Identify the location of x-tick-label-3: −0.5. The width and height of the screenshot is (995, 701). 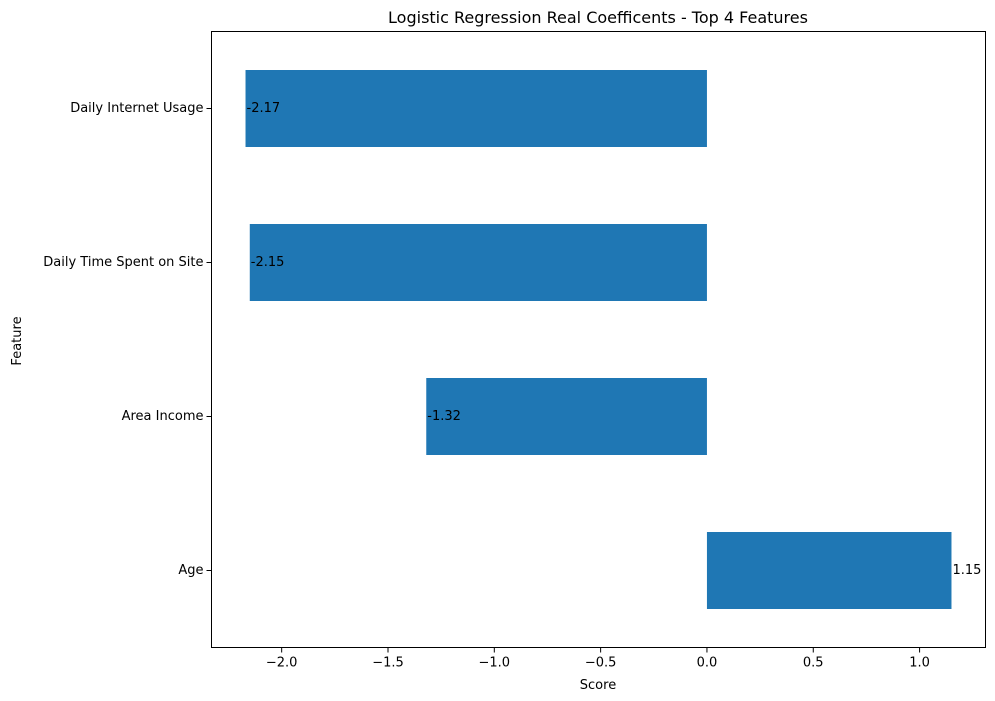
(601, 663).